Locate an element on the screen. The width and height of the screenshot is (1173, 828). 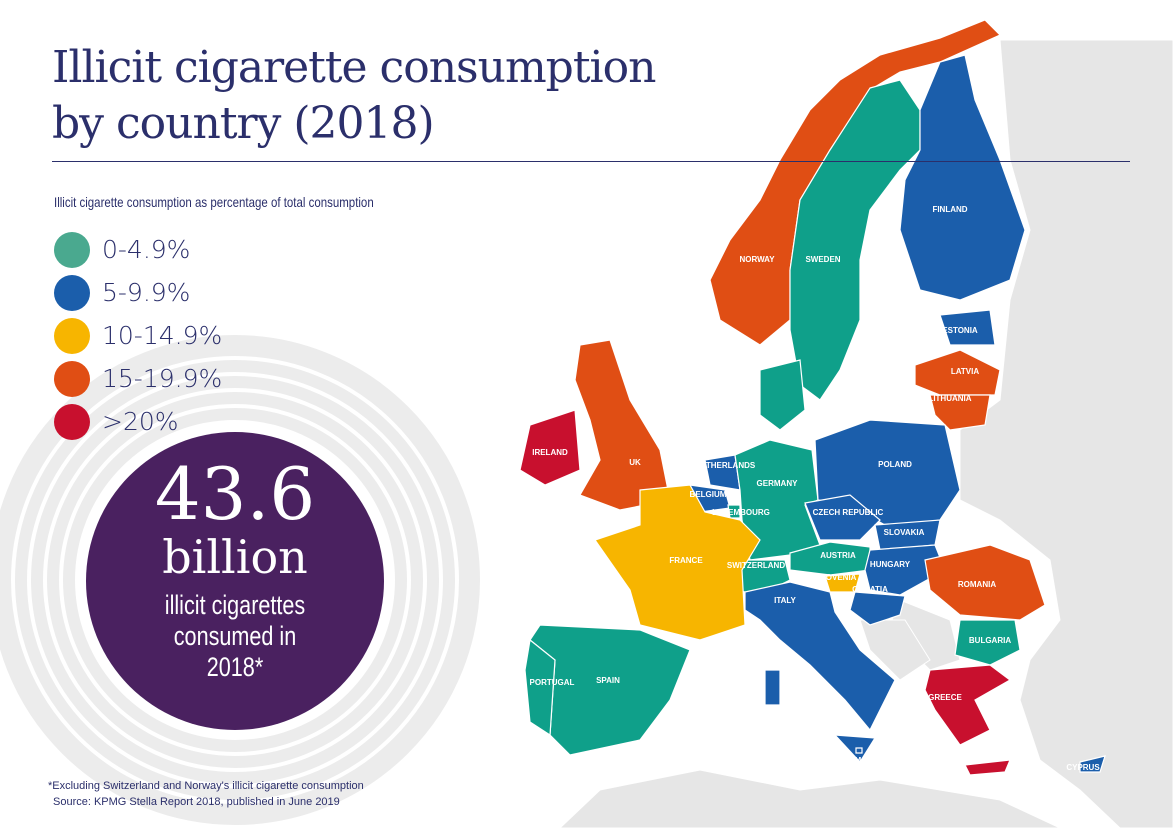
bulgaria-shape is located at coordinates (987, 642).